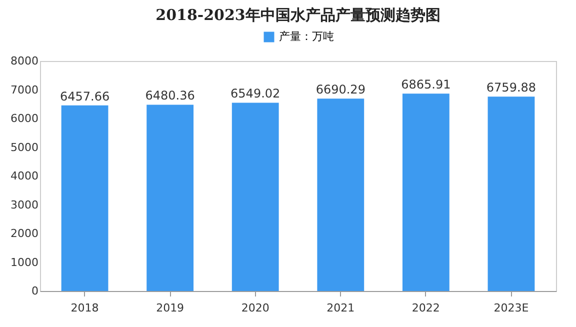  I want to click on x-tick-label: 2022, so click(426, 308).